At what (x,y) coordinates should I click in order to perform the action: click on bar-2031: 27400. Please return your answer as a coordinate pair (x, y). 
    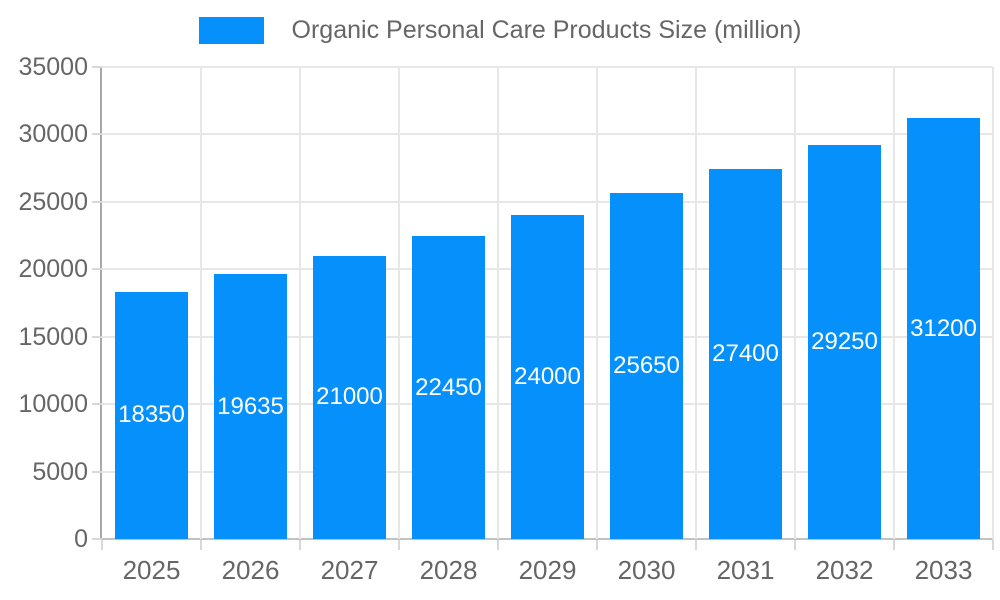
    Looking at the image, I should click on (745, 354).